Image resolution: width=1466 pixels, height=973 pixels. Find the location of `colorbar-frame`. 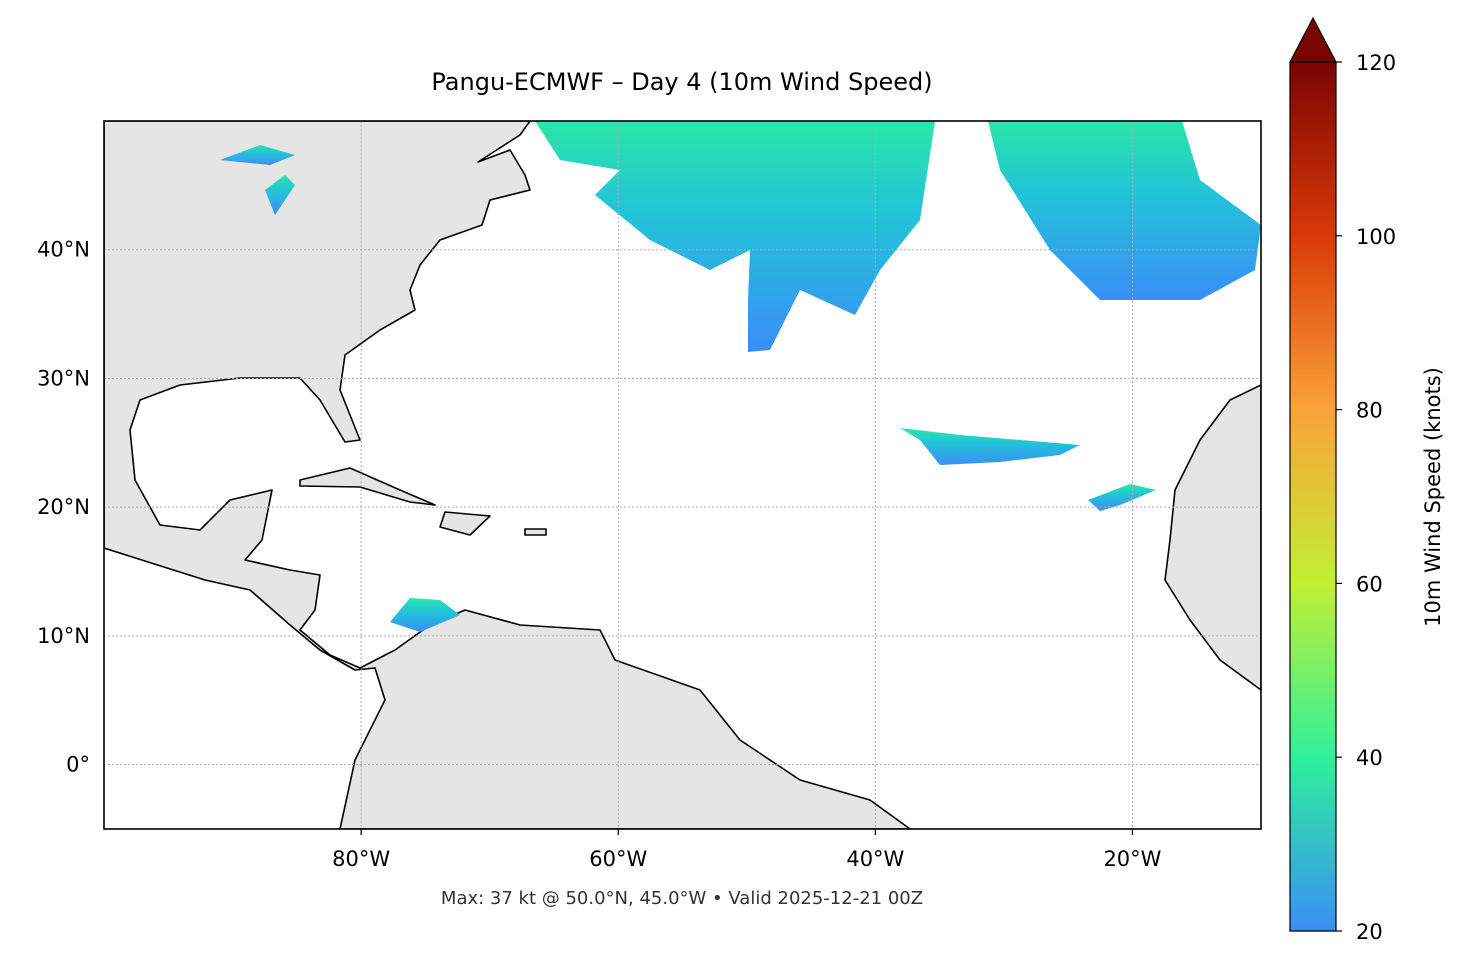

colorbar-frame is located at coordinates (1313, 497).